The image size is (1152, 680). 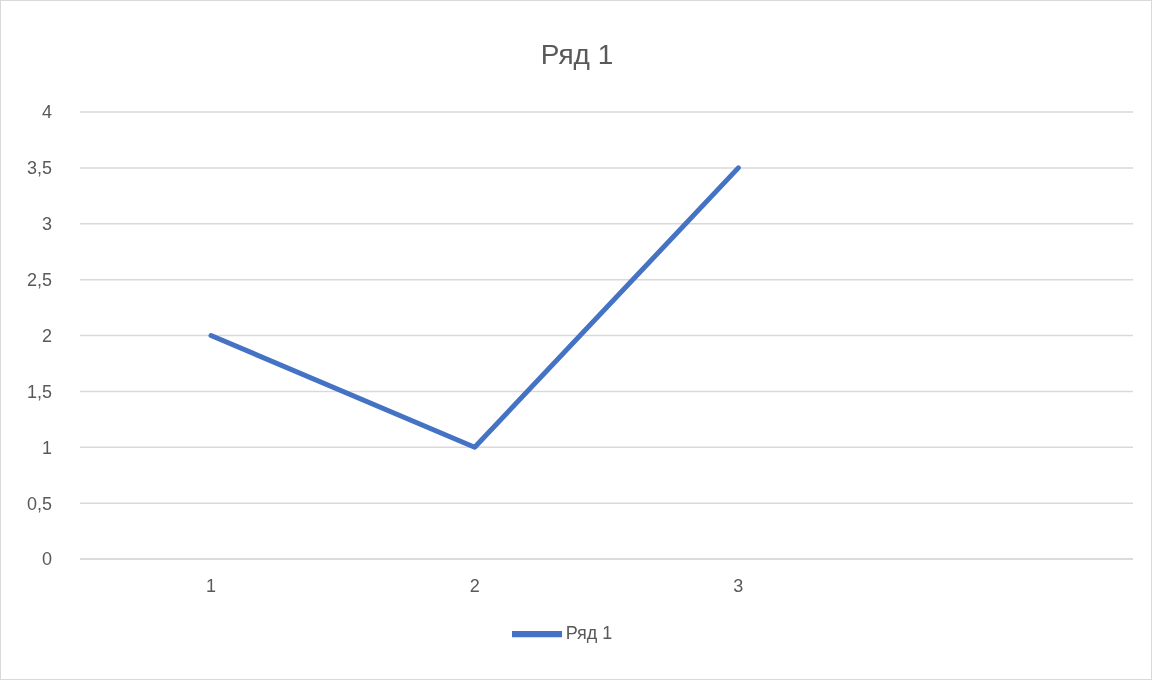 I want to click on x-tick-label: 2, so click(x=474, y=585).